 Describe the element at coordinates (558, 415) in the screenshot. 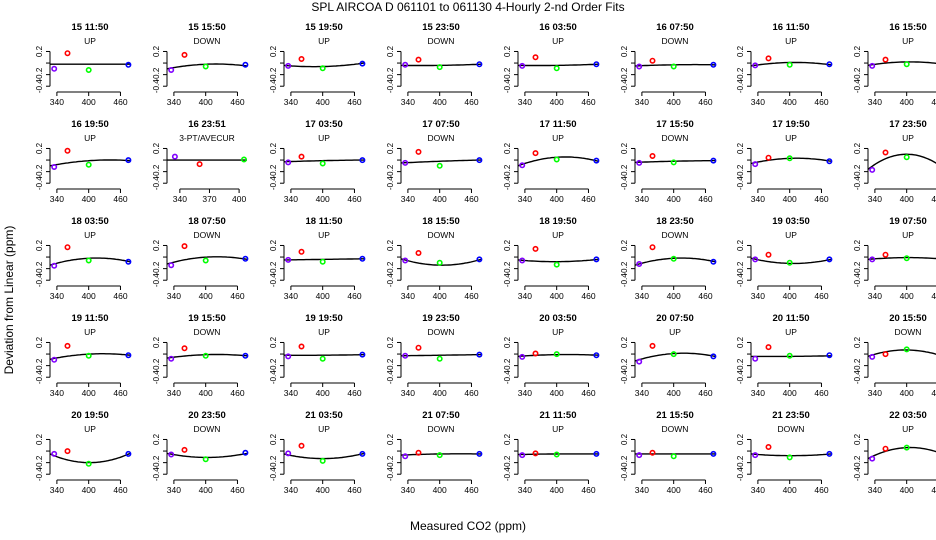

I see `panel-title: 21 11:50` at that location.